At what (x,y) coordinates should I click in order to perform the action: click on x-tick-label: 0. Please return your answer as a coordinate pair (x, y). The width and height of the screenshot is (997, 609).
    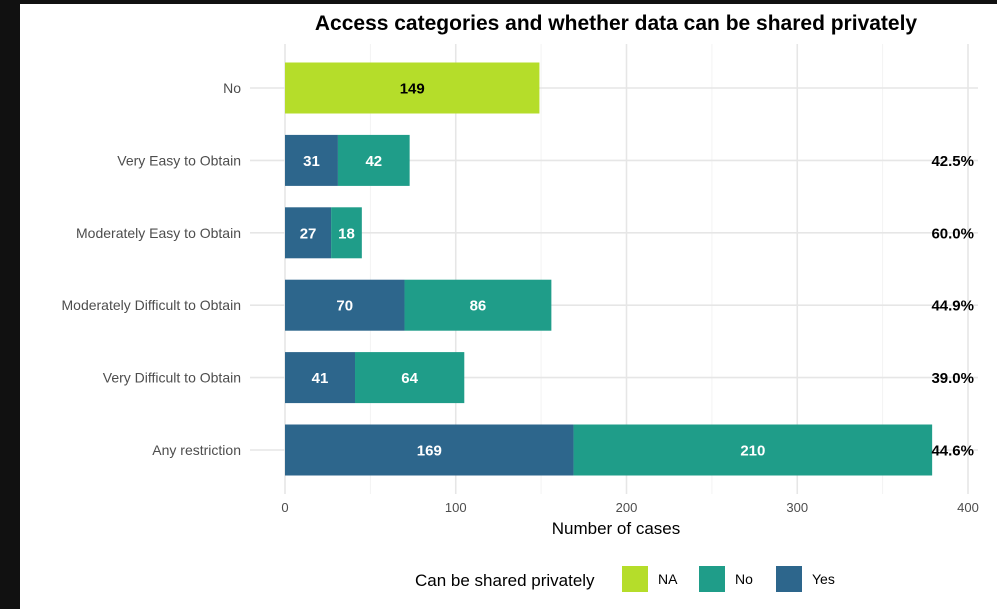
    Looking at the image, I should click on (284, 507).